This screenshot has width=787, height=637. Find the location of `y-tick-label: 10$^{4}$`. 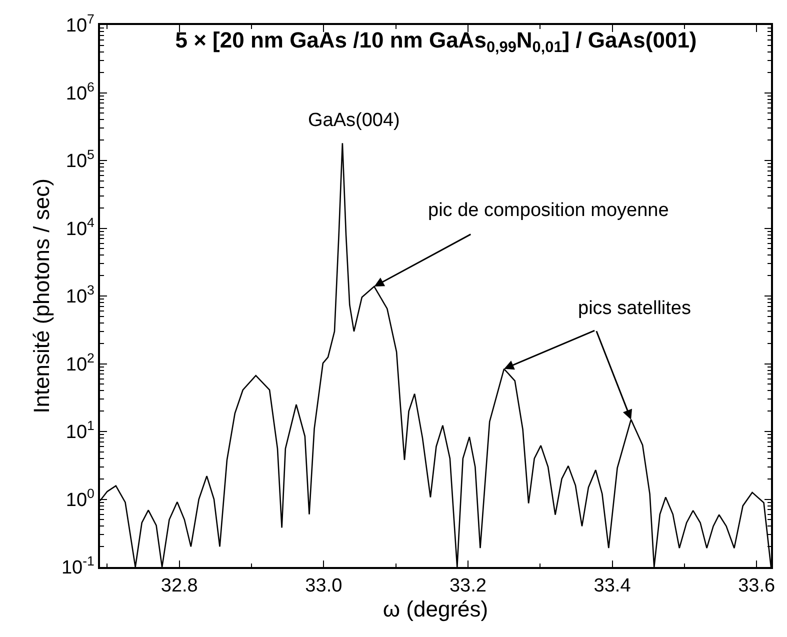

y-tick-label: 10$^{4}$ is located at coordinates (80, 227).